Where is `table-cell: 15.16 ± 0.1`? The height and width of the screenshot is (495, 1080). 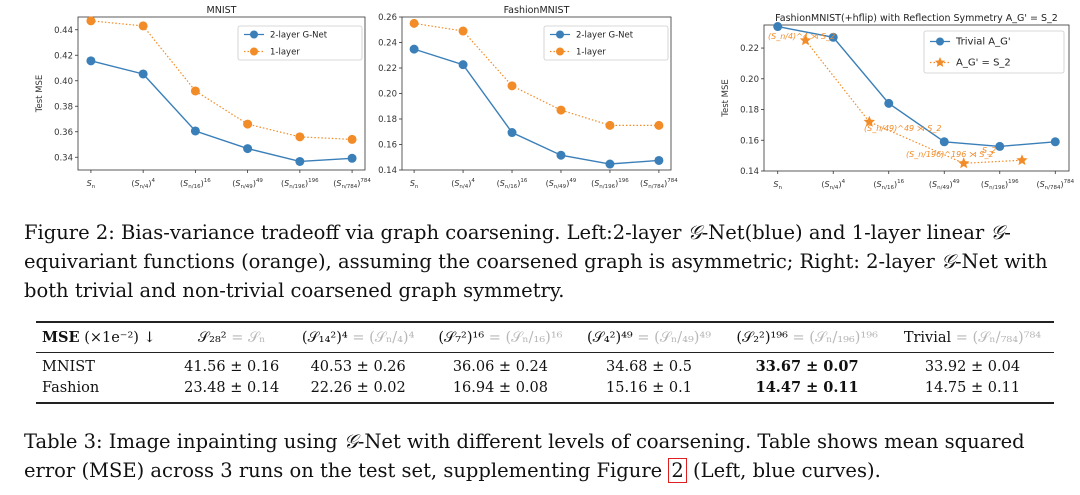 table-cell: 15.16 ± 0.1 is located at coordinates (649, 390).